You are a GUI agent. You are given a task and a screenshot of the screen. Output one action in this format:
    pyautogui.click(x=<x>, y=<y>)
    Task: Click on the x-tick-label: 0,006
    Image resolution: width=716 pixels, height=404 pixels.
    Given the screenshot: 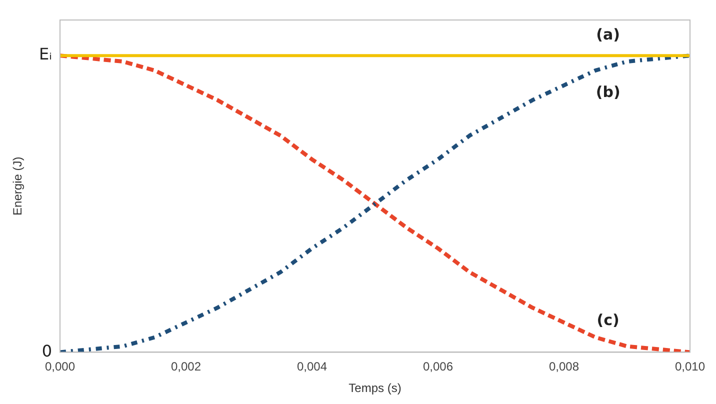 What is the action you would take?
    pyautogui.click(x=438, y=367)
    